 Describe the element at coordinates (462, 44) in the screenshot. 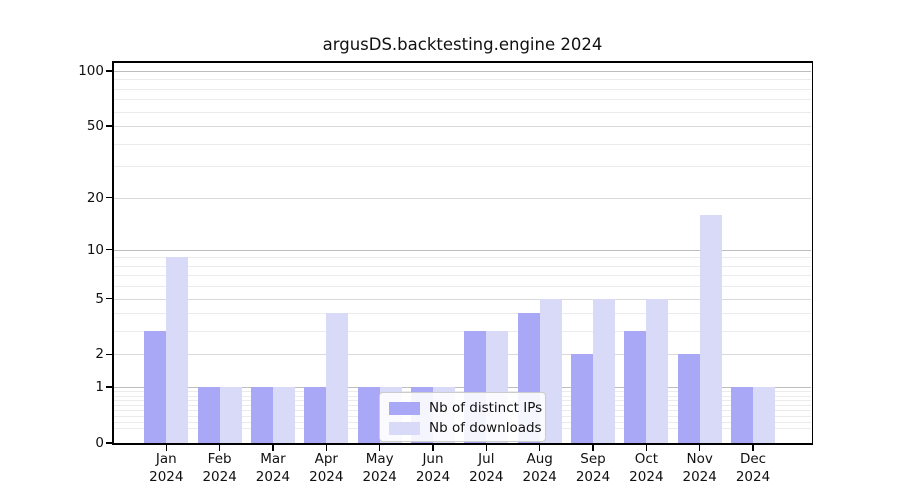

I see `chart-title: argusDS.backtesting.engine 2024` at that location.